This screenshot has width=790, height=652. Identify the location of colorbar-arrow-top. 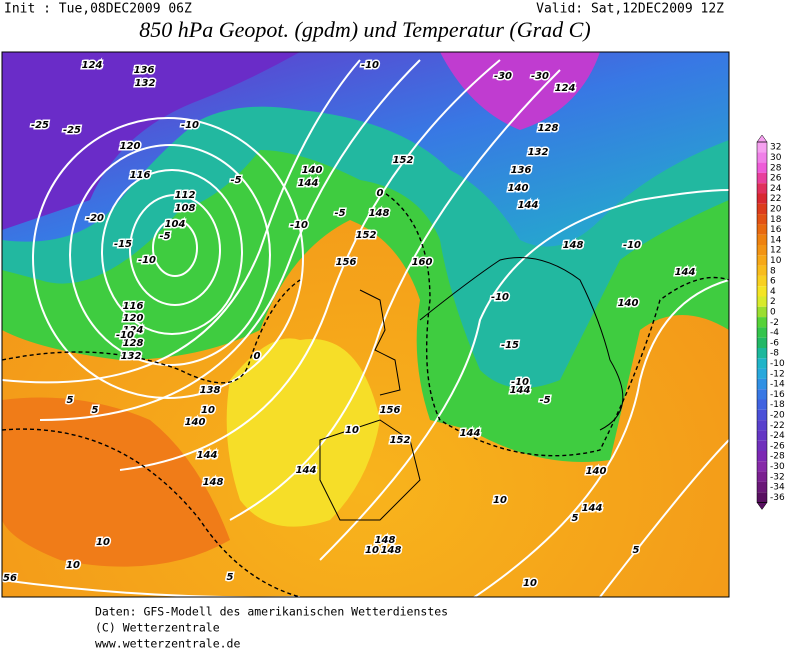
(762, 138).